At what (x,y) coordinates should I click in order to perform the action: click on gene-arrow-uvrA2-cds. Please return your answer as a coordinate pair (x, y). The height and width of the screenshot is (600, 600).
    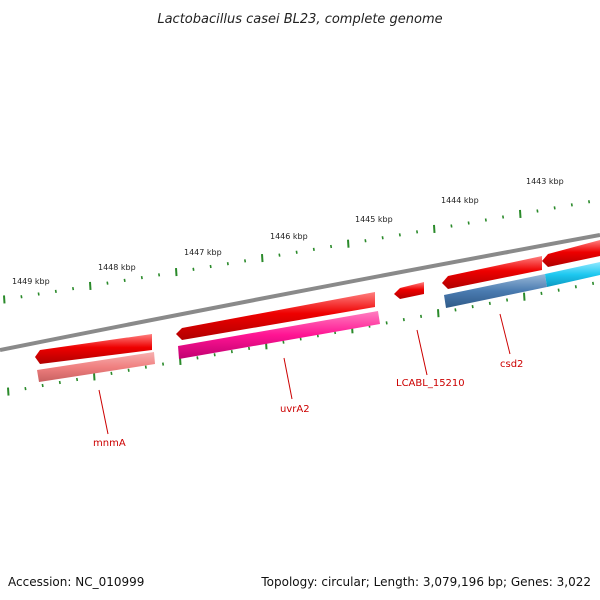
    Looking at the image, I should click on (275, 316).